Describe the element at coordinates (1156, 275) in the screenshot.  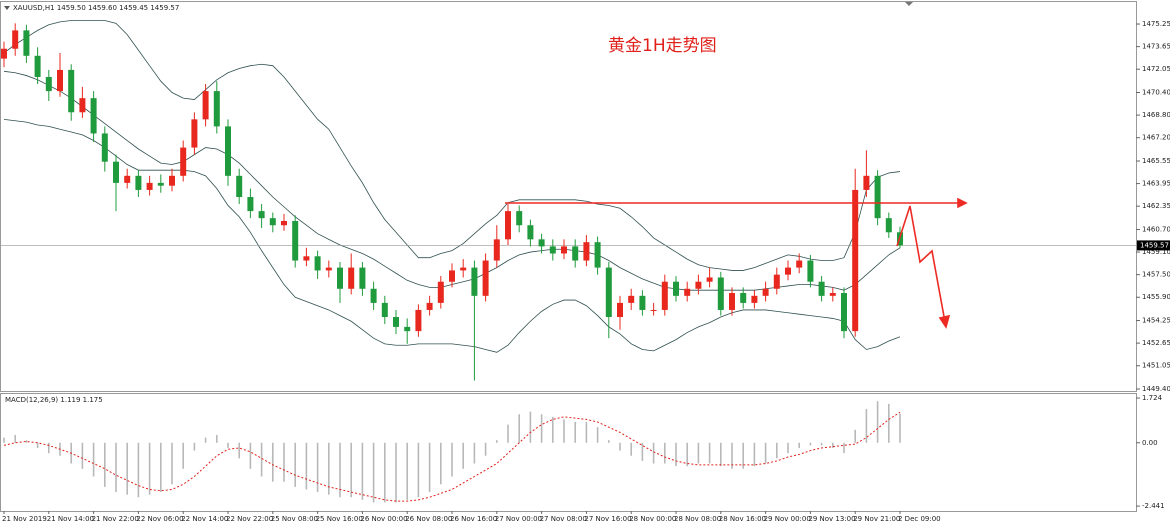
I see `y-tick-label: 1457.50` at that location.